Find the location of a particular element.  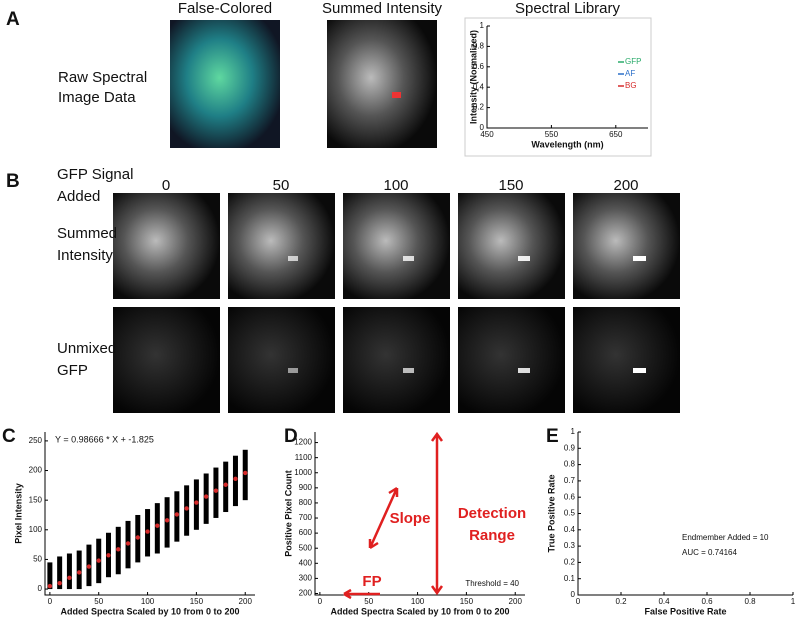

panel-label: E is located at coordinates (552, 436).